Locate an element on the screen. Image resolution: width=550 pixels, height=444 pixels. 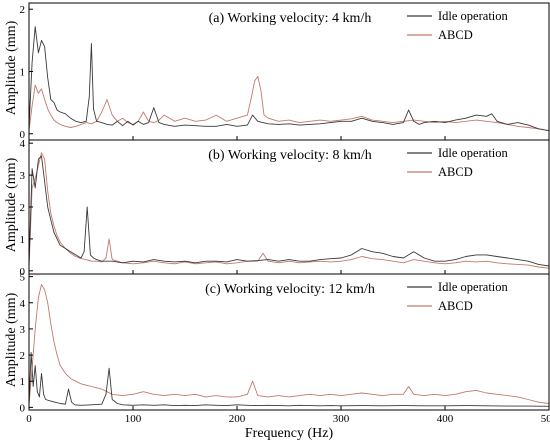
x-tick-label: 500 is located at coordinates (545, 419).